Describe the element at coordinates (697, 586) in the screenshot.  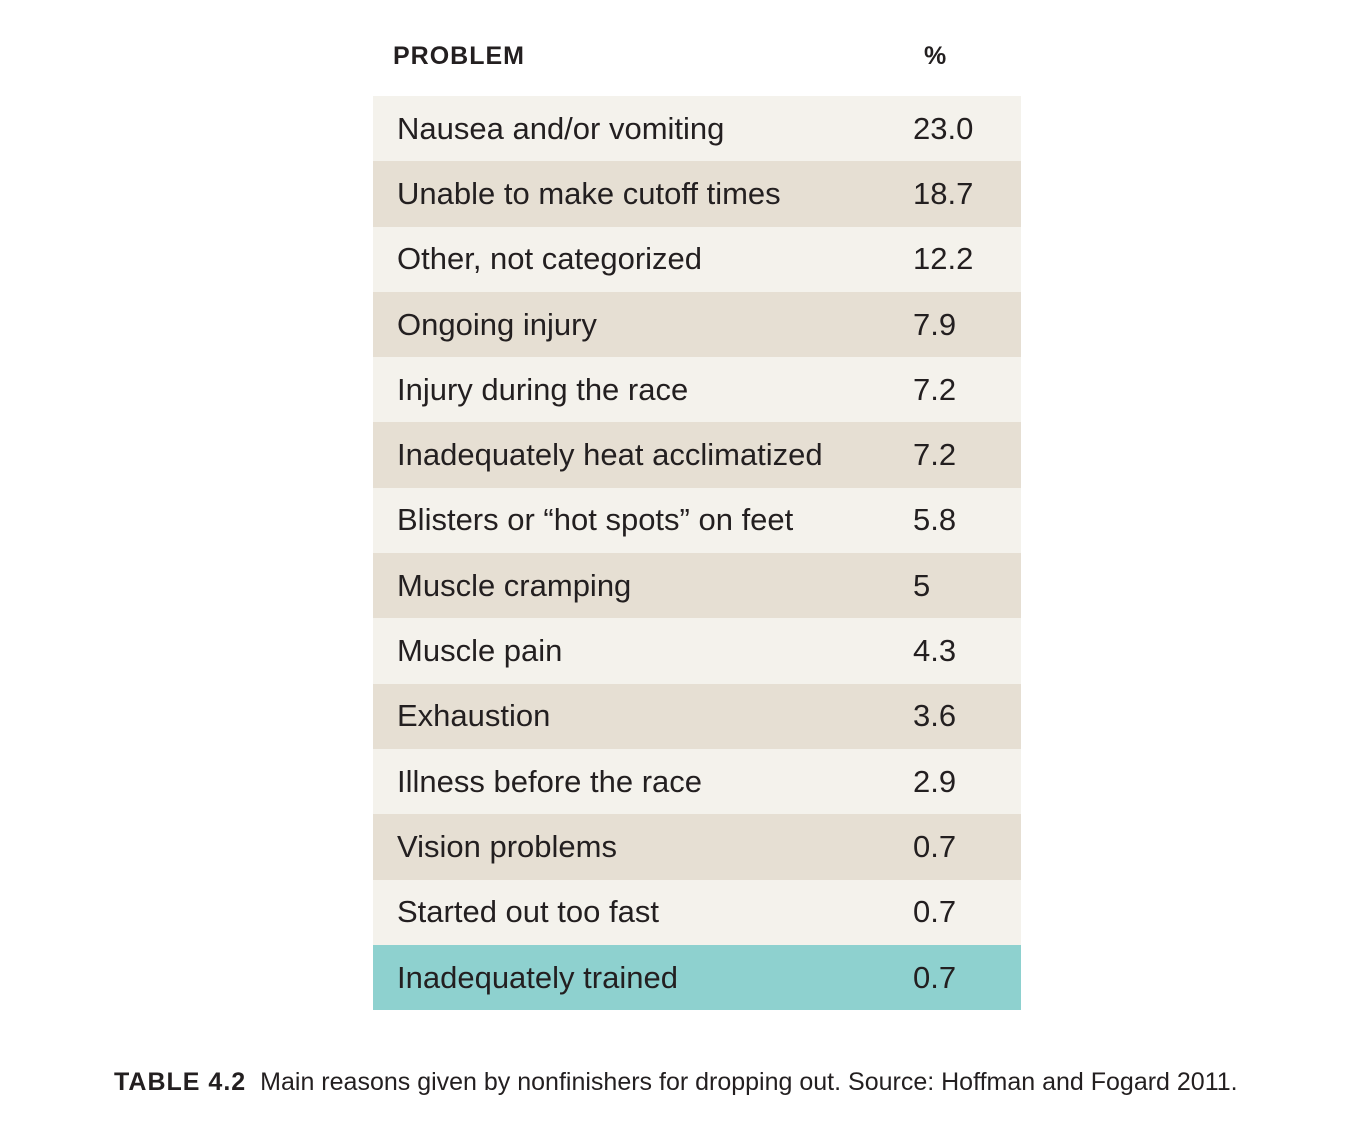
I see `table-row: Muscle cramping 5` at that location.